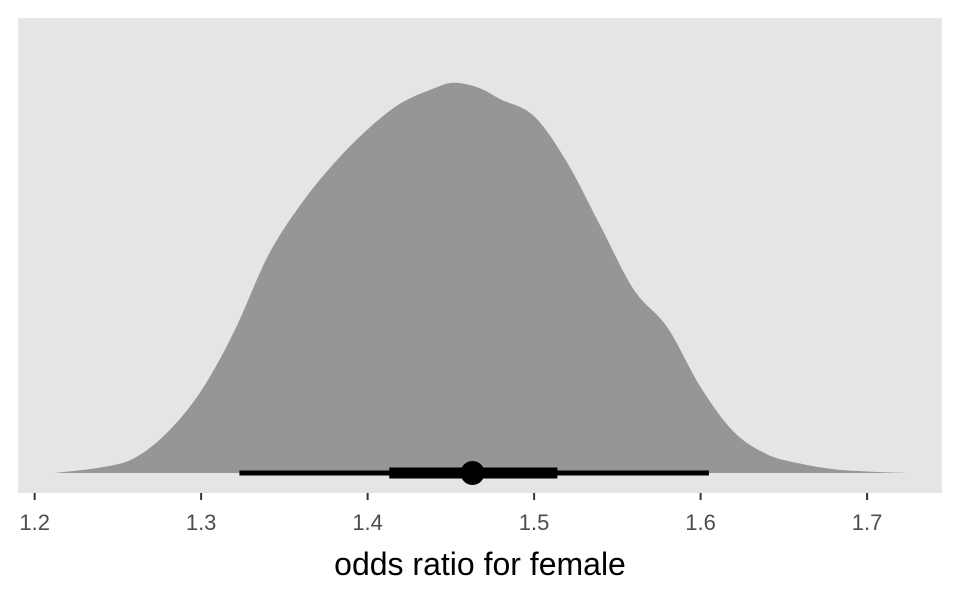 The height and width of the screenshot is (600, 960). What do you see at coordinates (34, 522) in the screenshot?
I see `x-tick-label: 1.2` at bounding box center [34, 522].